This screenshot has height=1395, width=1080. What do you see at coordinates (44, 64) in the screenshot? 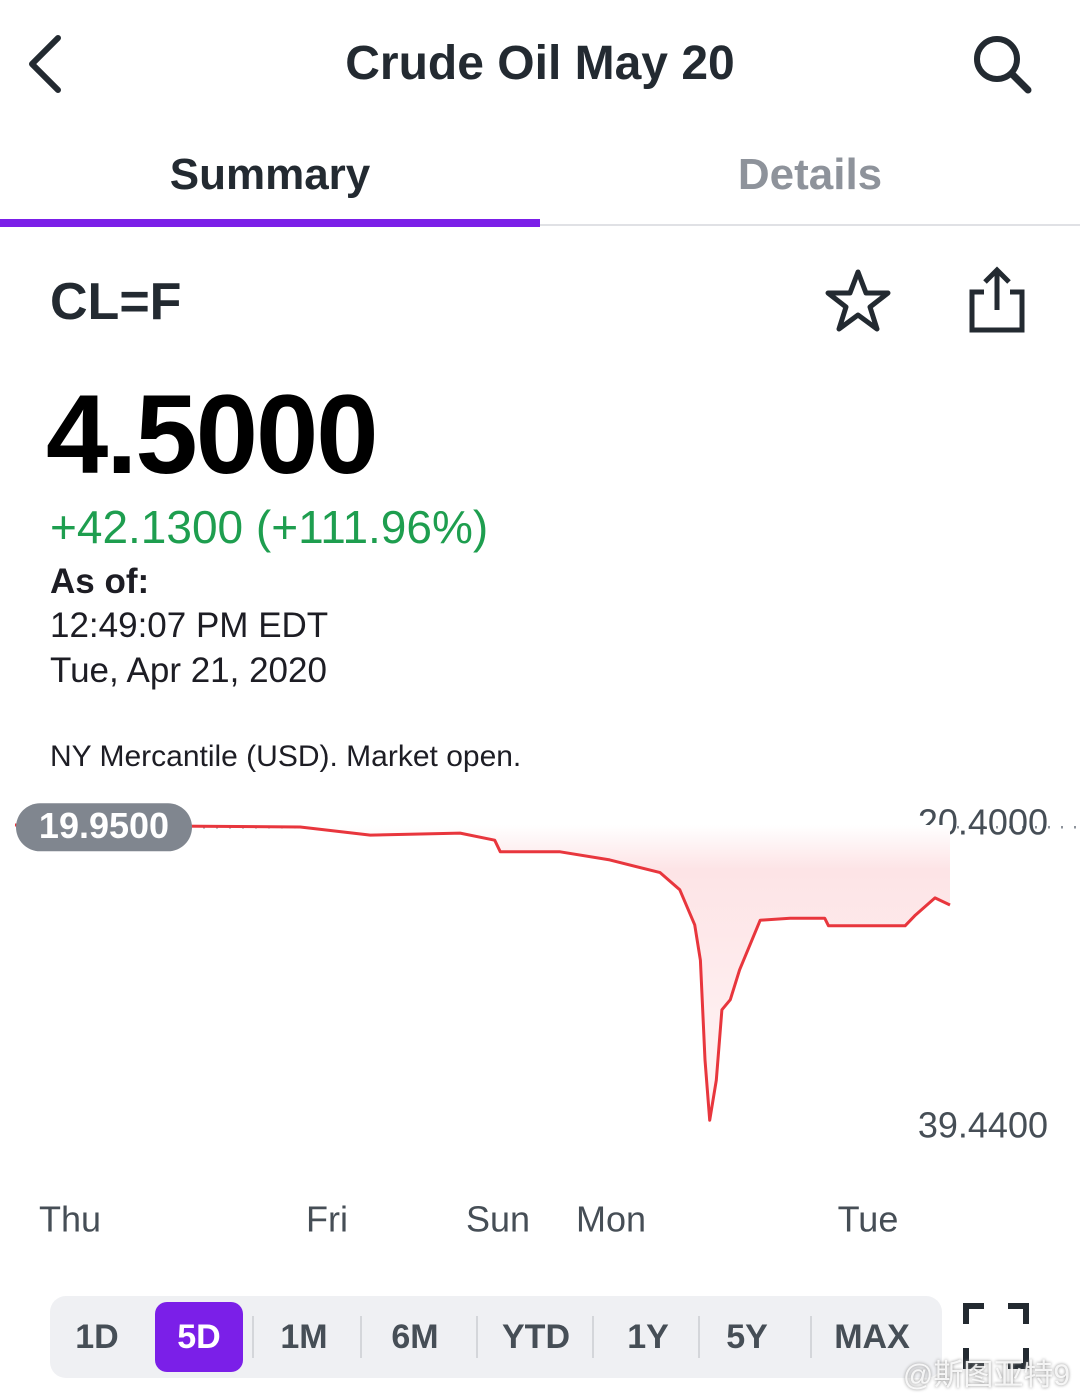
I see `back-button` at bounding box center [44, 64].